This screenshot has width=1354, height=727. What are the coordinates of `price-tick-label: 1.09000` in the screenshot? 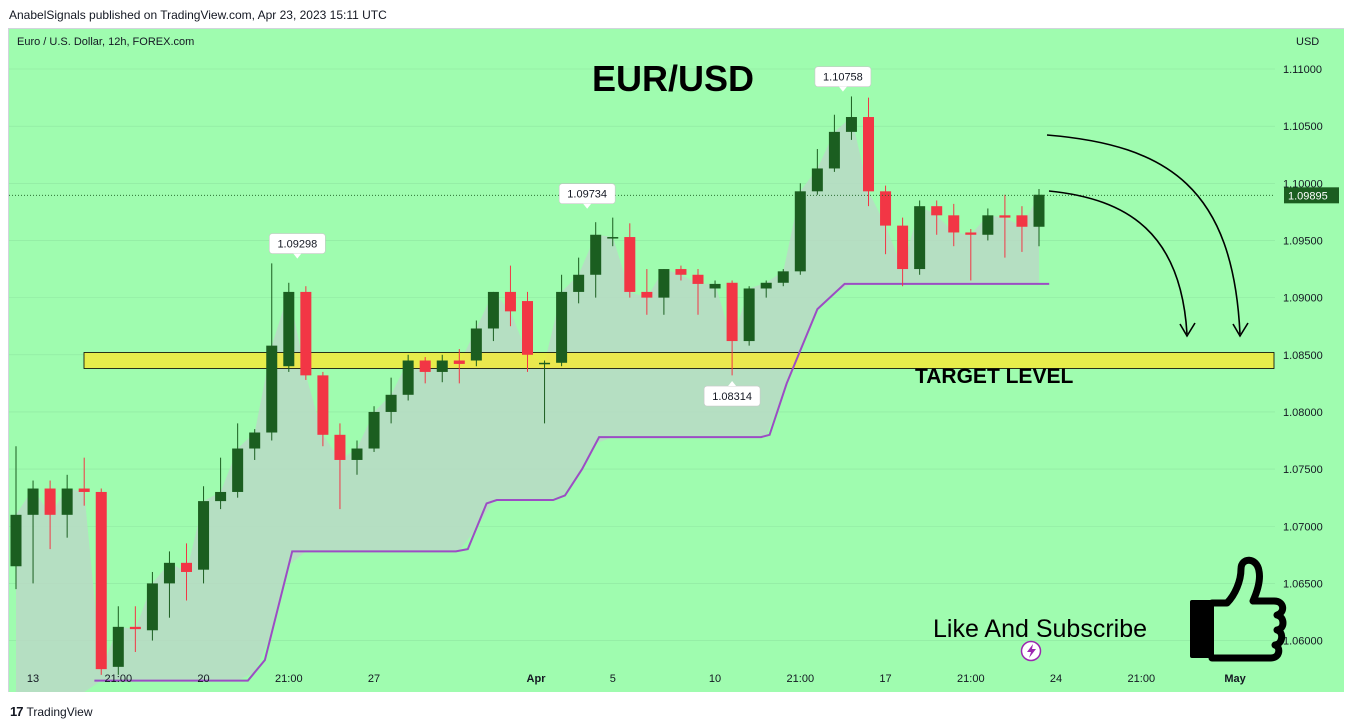 It's located at (1303, 299).